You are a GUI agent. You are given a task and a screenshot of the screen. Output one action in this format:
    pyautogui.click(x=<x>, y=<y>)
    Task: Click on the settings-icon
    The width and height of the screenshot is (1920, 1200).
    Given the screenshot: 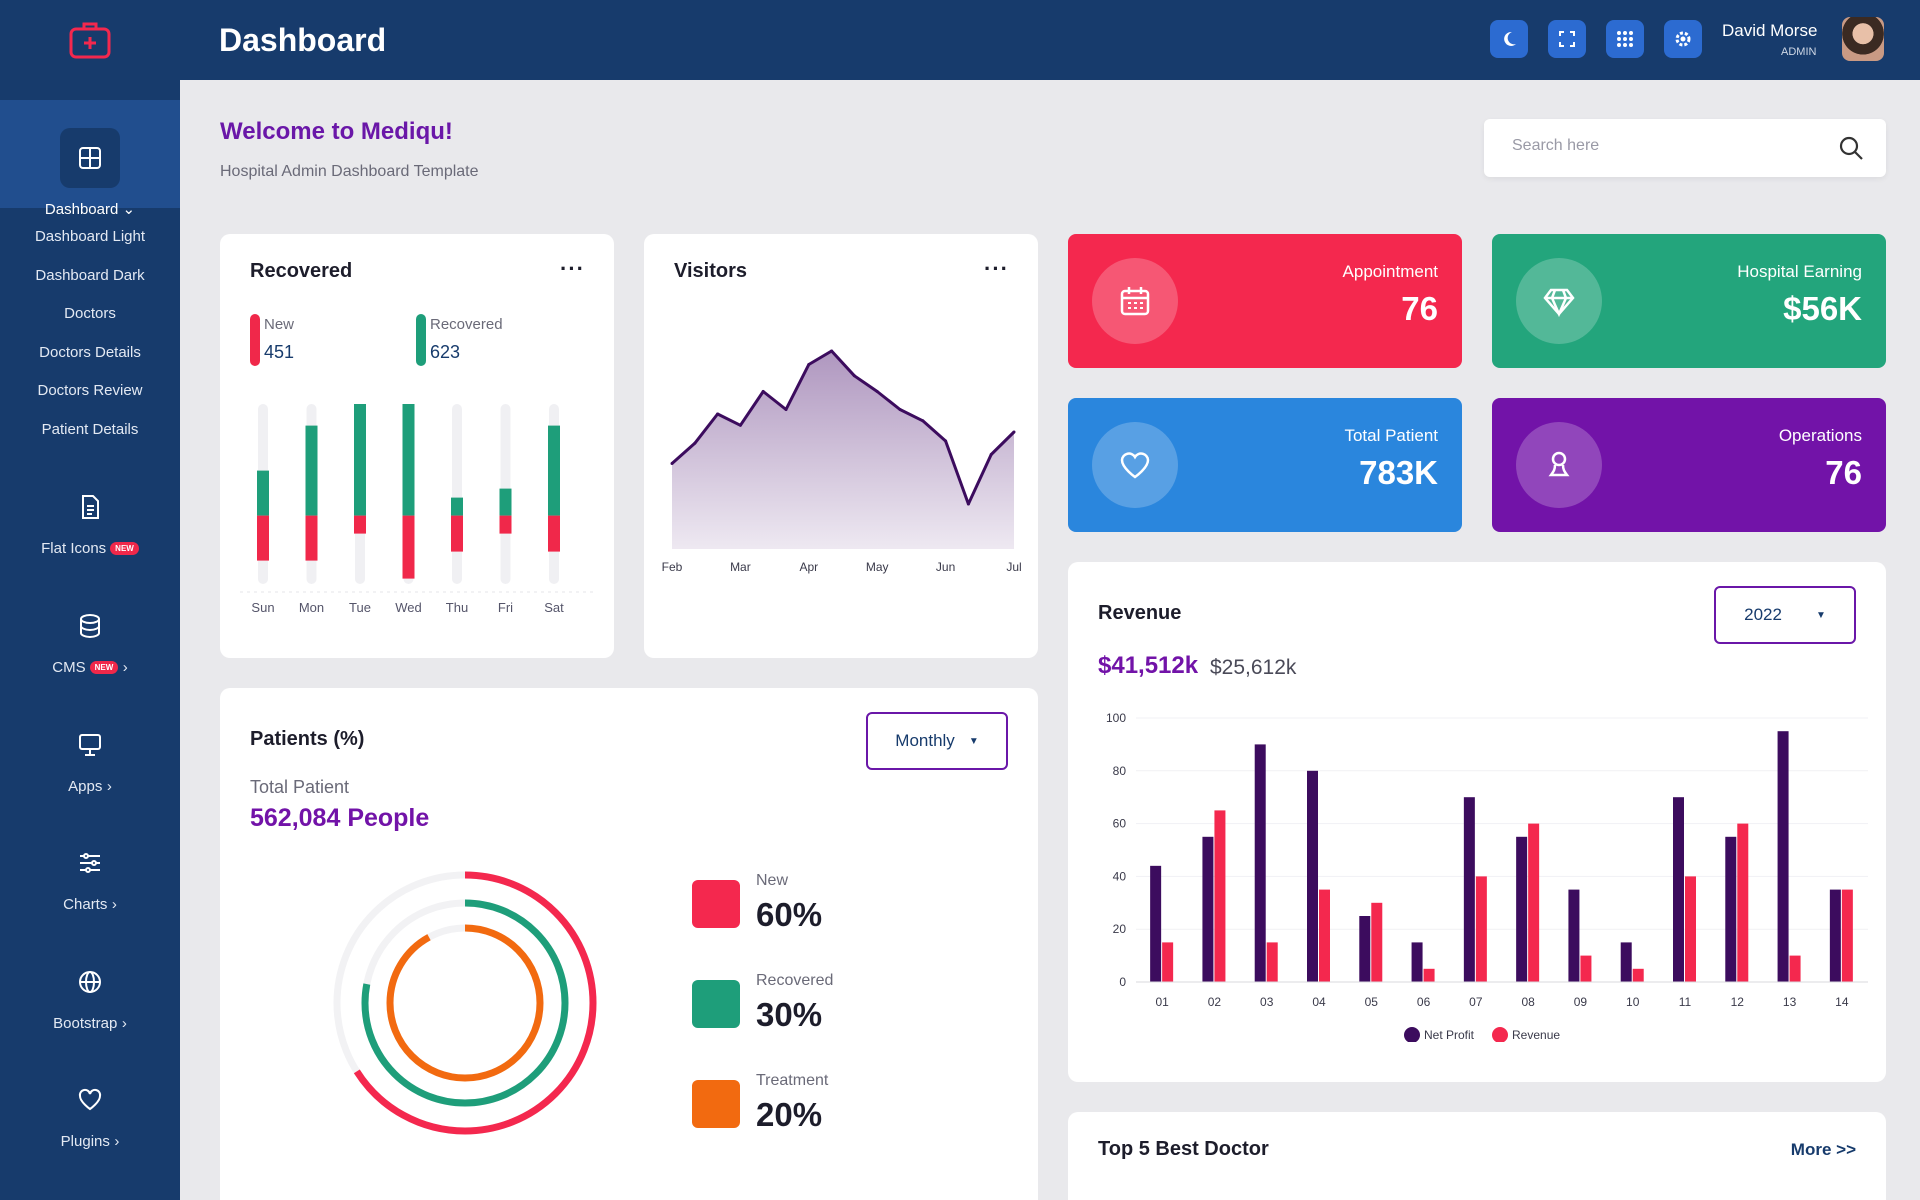 What is the action you would take?
    pyautogui.click(x=1683, y=39)
    